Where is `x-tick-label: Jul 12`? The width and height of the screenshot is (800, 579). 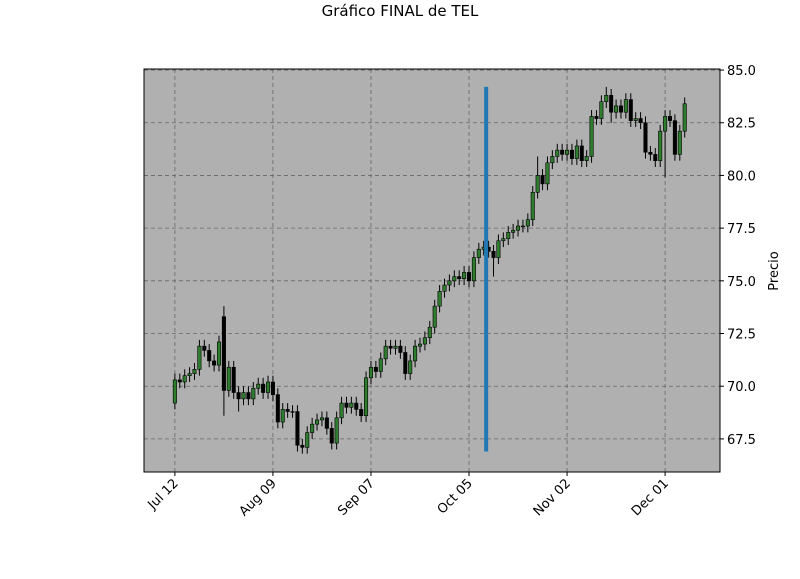 x-tick-label: Jul 12 is located at coordinates (163, 494).